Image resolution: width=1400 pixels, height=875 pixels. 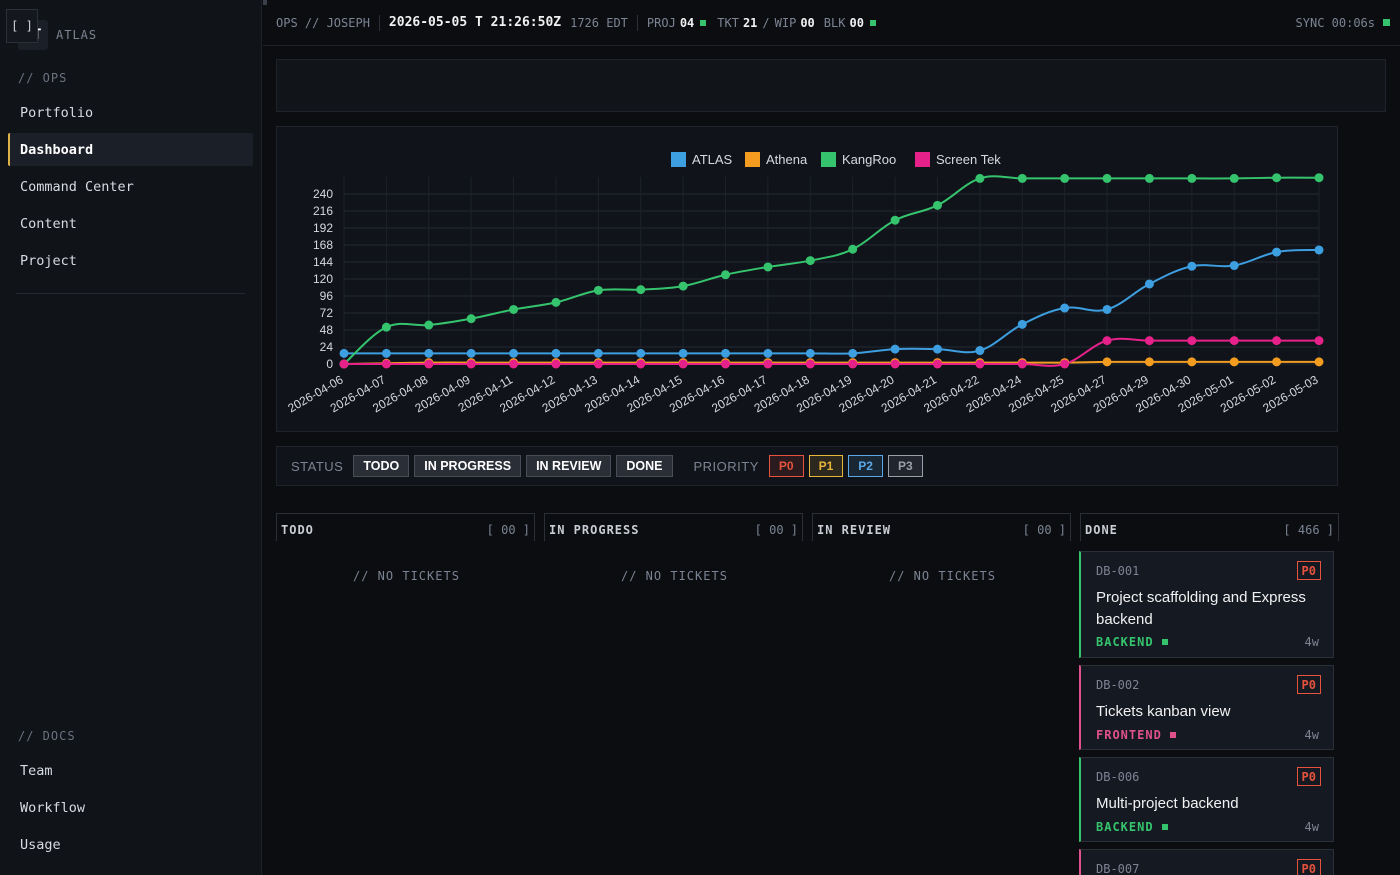 I want to click on status-chip-in-review: IN REVIEW, so click(x=569, y=466).